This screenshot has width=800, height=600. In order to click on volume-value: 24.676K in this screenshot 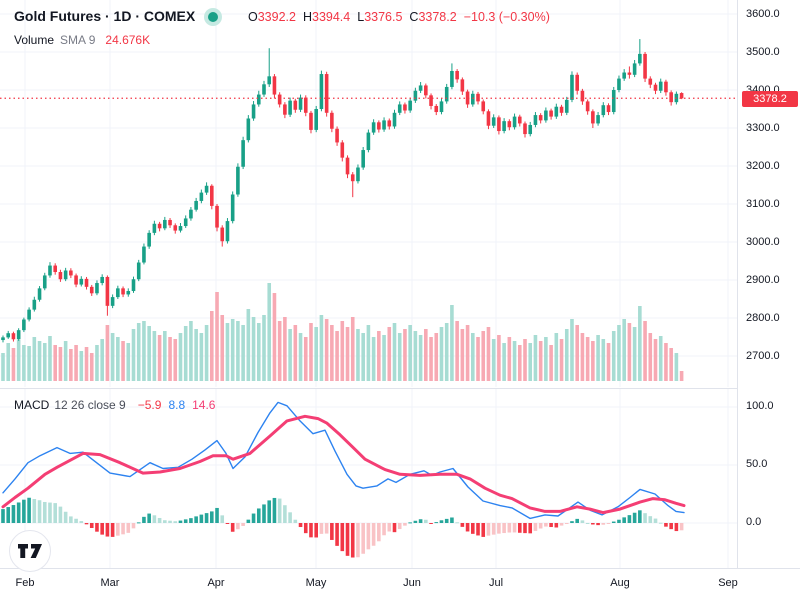, I will do `click(128, 40)`.